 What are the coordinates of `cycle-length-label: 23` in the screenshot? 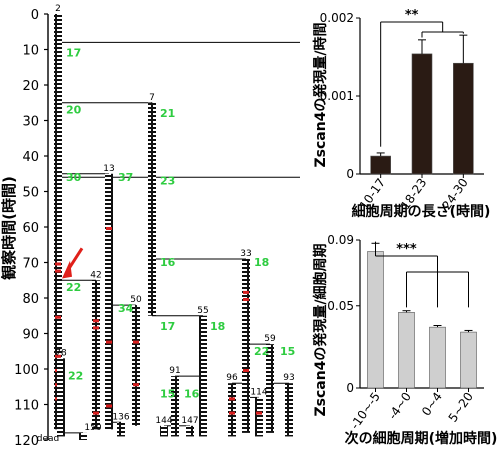 It's located at (167, 180).